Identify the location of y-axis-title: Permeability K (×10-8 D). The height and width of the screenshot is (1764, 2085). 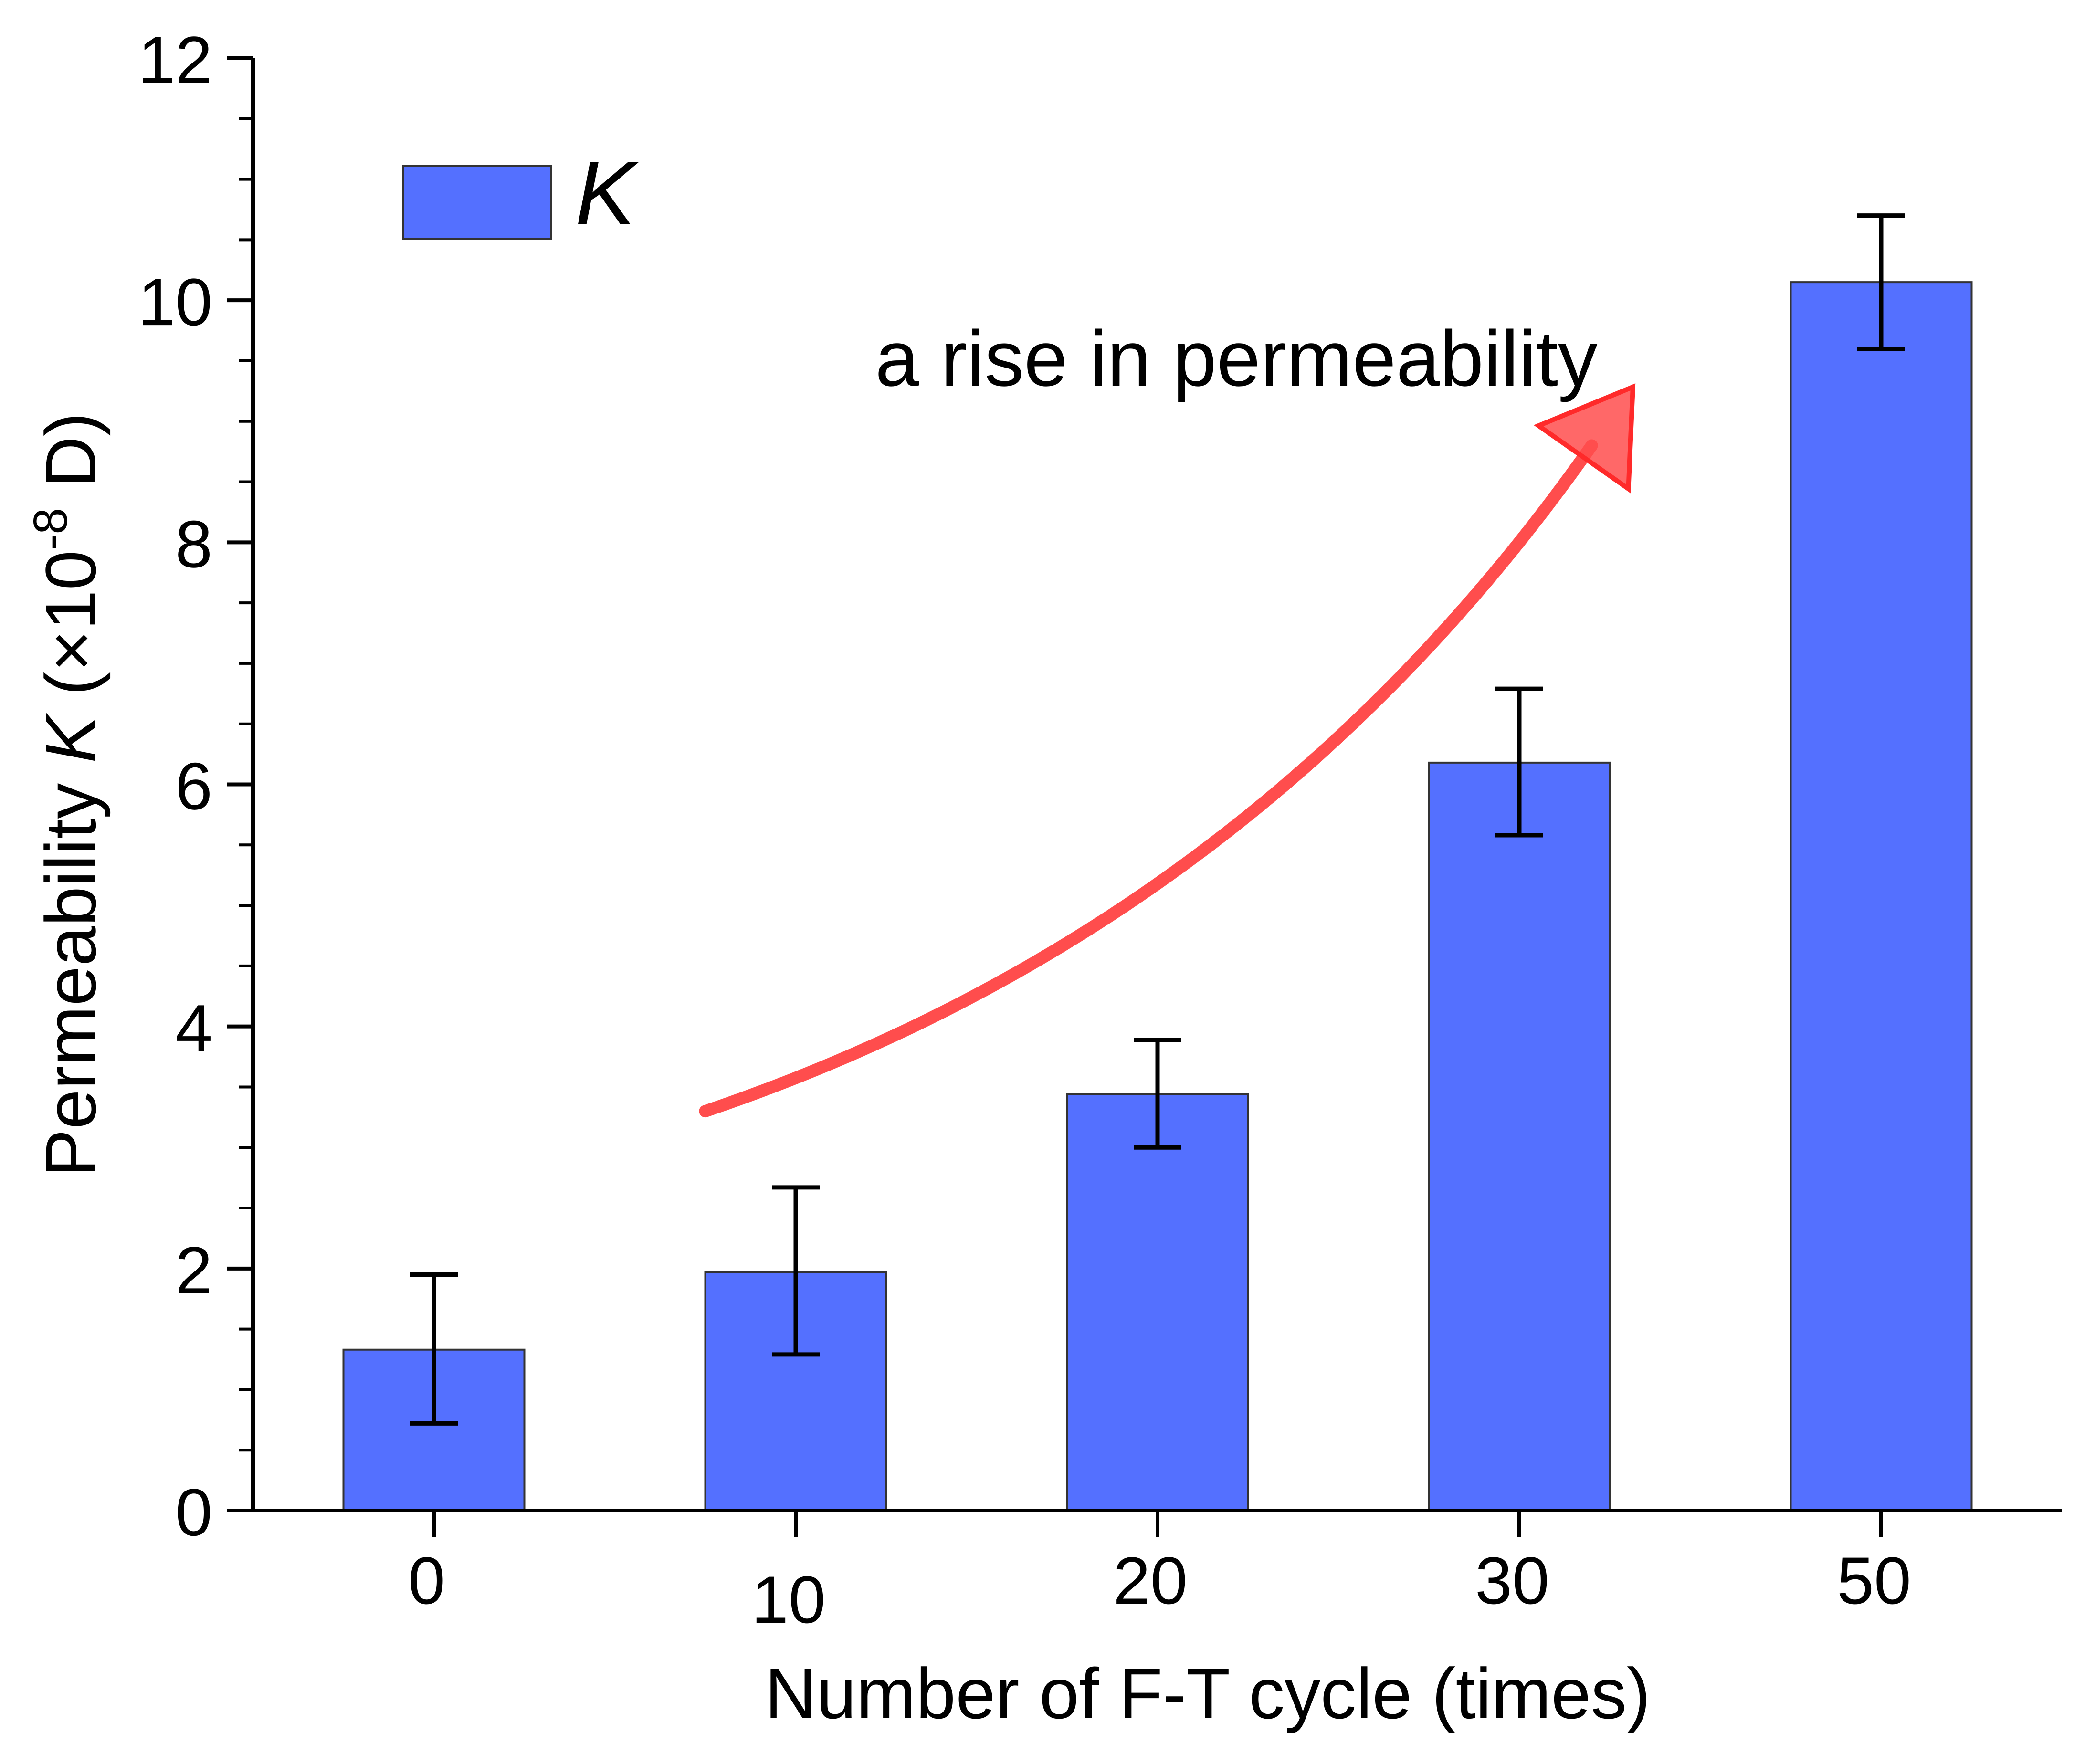
(68, 795).